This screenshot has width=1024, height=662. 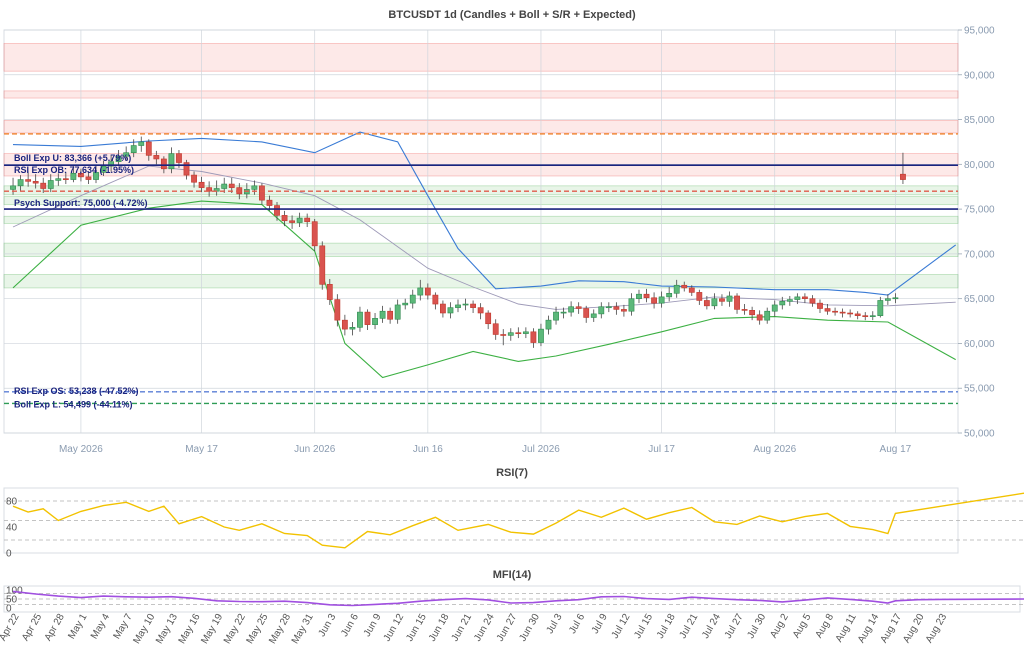 What do you see at coordinates (979, 31) in the screenshot?
I see `price-y-tick-label: 95,000` at bounding box center [979, 31].